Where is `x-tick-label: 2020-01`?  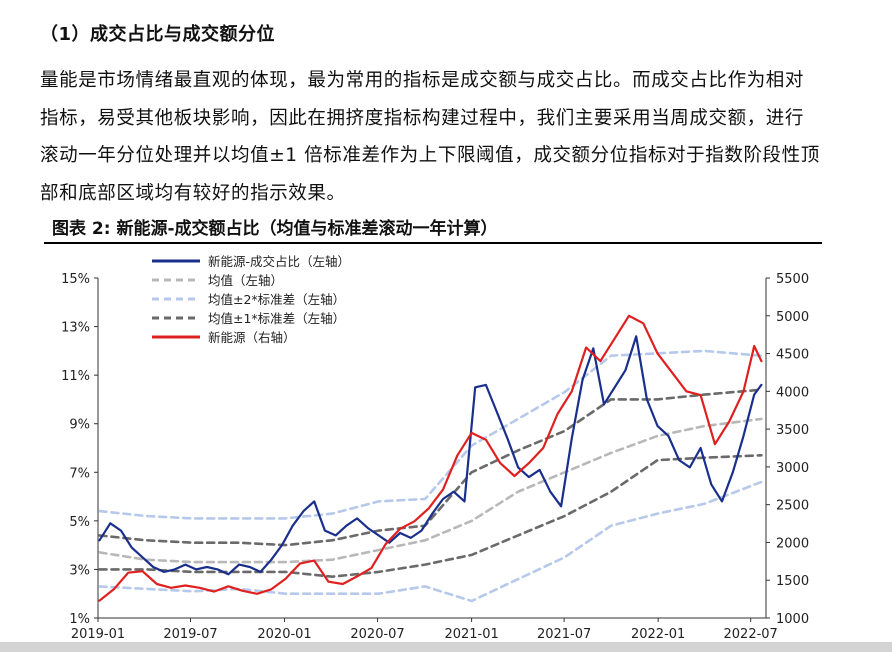
x-tick-label: 2020-01 is located at coordinates (284, 634).